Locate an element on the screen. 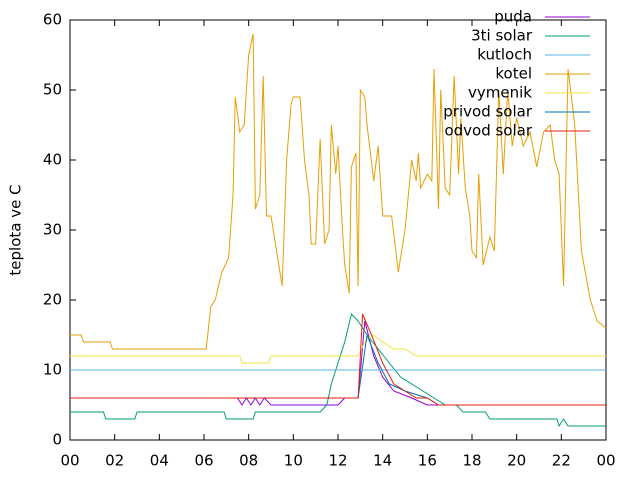 This screenshot has width=640, height=480. y-tick-label: 0 is located at coordinates (57, 440).